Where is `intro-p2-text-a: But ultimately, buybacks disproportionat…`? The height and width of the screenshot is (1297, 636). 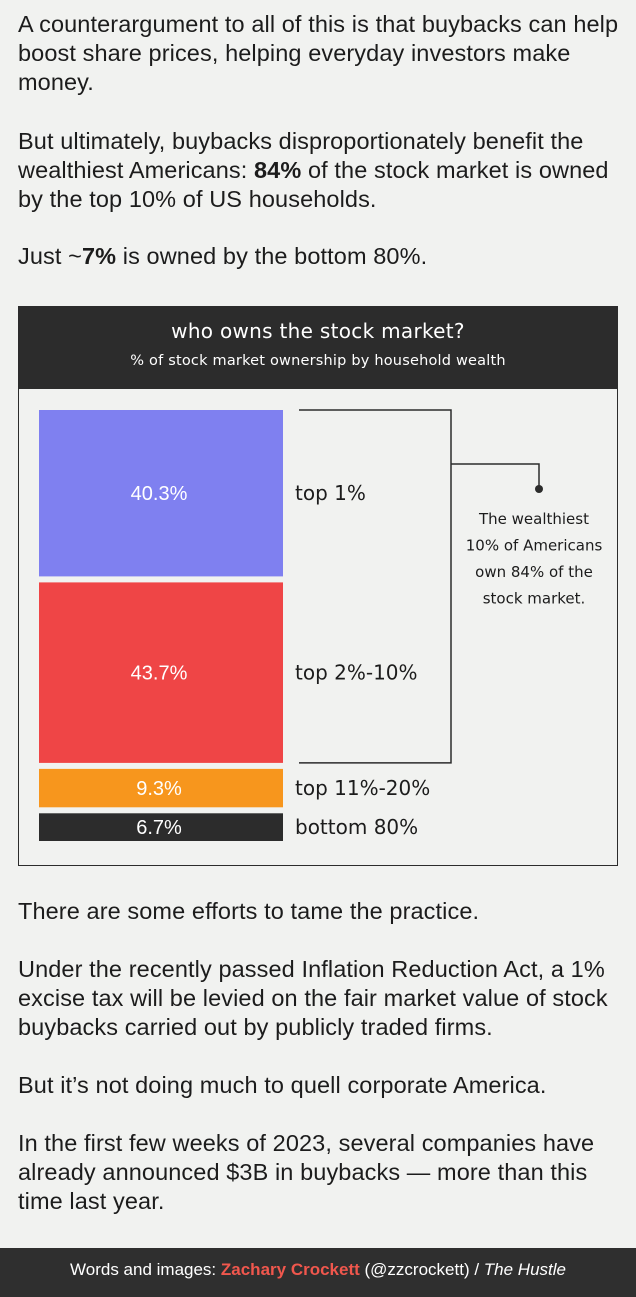
intro-p2-text-a: But ultimately, buybacks disproportionat… is located at coordinates (301, 155).